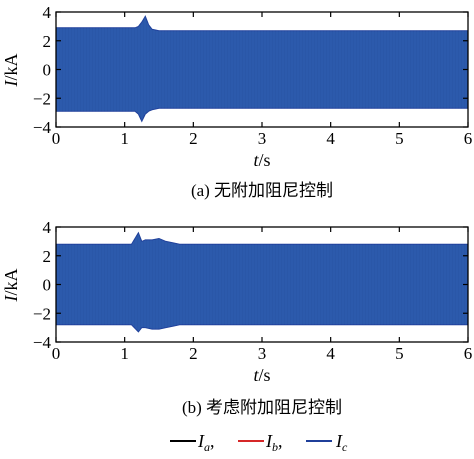 Image resolution: width=474 pixels, height=459 pixels. Describe the element at coordinates (192, 442) in the screenshot. I see `legend-item-ia: Ia,` at that location.